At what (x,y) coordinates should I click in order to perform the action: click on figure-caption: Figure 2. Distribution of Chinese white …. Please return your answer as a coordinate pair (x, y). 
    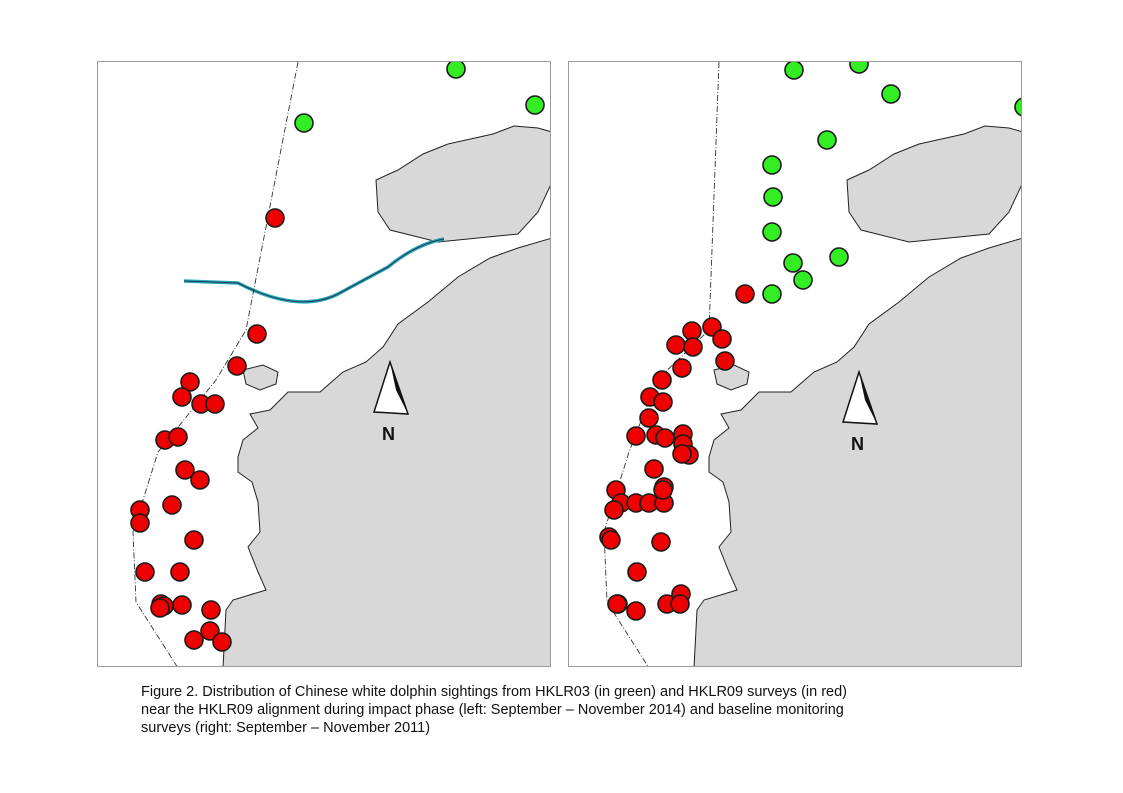
    Looking at the image, I should click on (541, 710).